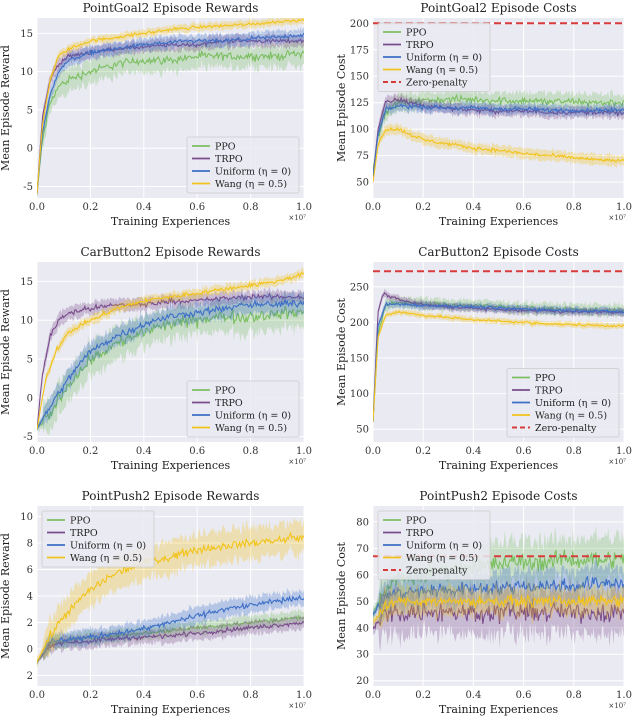 The height and width of the screenshot is (724, 640). I want to click on y-tick-label: 200, so click(359, 323).